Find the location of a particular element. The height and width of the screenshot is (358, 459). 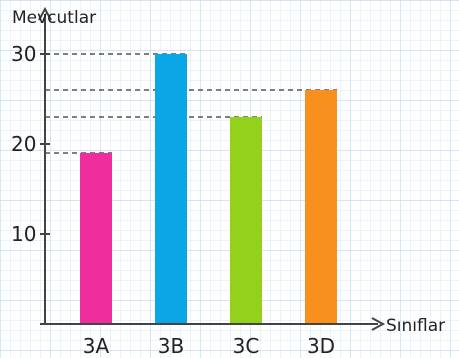

x-tick-label-3b: 3B is located at coordinates (171, 346).